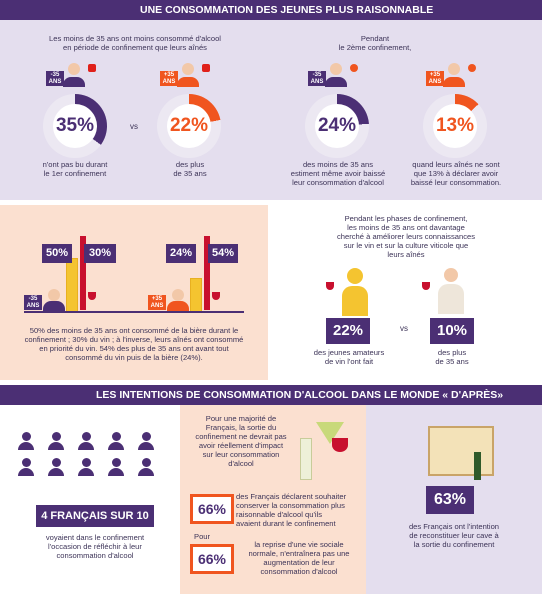 This screenshot has height=594, width=542. Describe the element at coordinates (306, 459) in the screenshot. I see `bottle-icon` at that location.